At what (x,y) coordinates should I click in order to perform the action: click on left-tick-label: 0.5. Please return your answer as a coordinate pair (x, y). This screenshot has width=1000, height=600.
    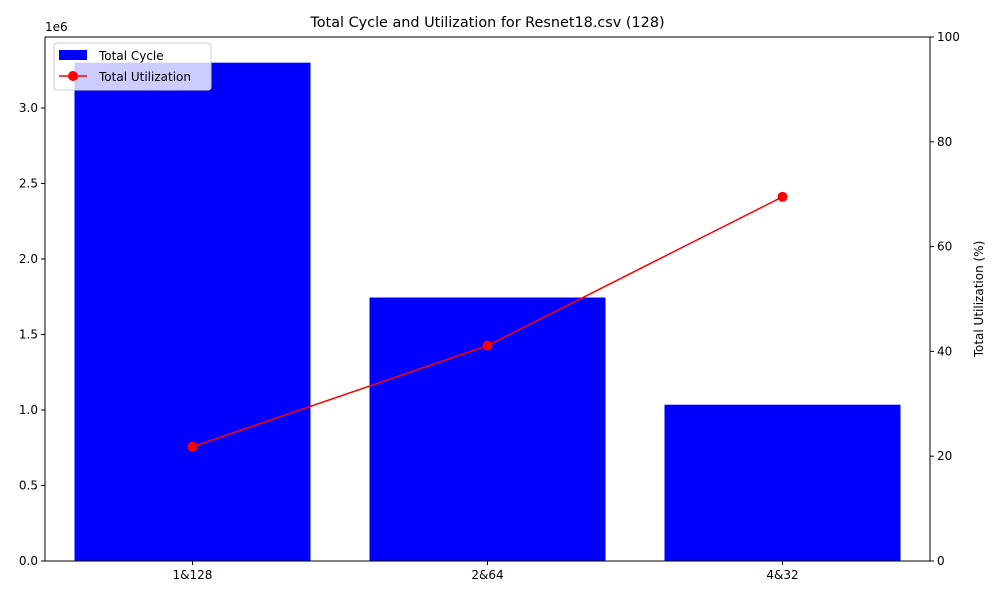
    Looking at the image, I should click on (28, 485).